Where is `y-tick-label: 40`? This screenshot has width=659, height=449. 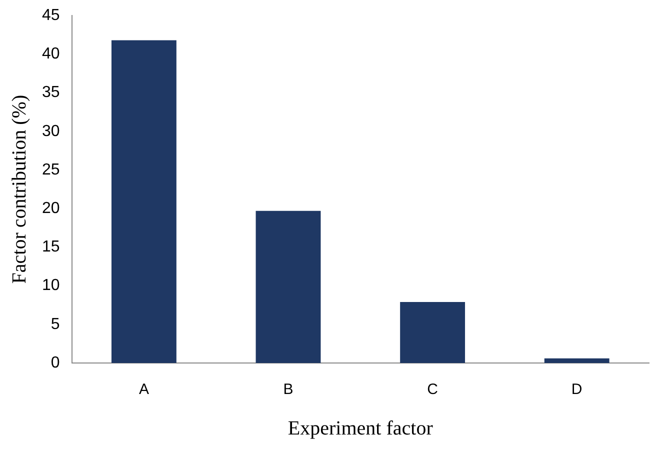 y-tick-label: 40 is located at coordinates (51, 54).